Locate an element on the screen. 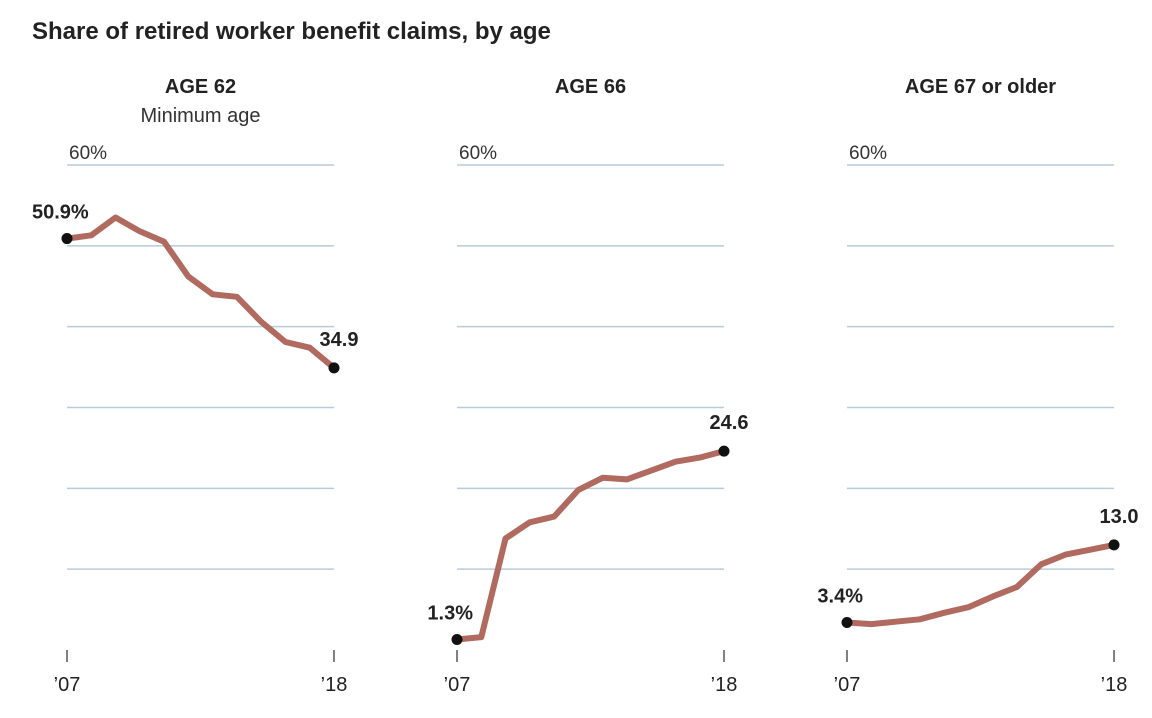 The image size is (1152, 718). age-67-or-older-end-point is located at coordinates (1114, 545).